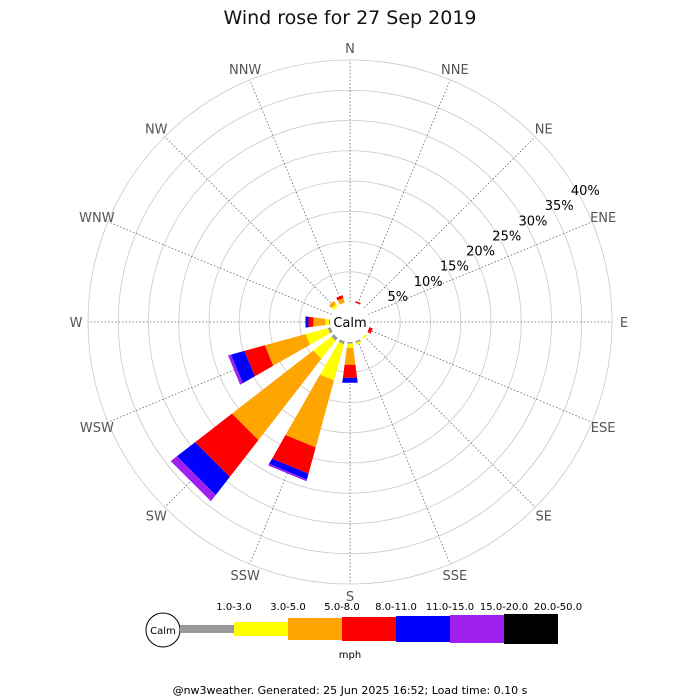 This screenshot has height=700, width=700. Describe the element at coordinates (97, 218) in the screenshot. I see `direction-label: WNW` at that location.